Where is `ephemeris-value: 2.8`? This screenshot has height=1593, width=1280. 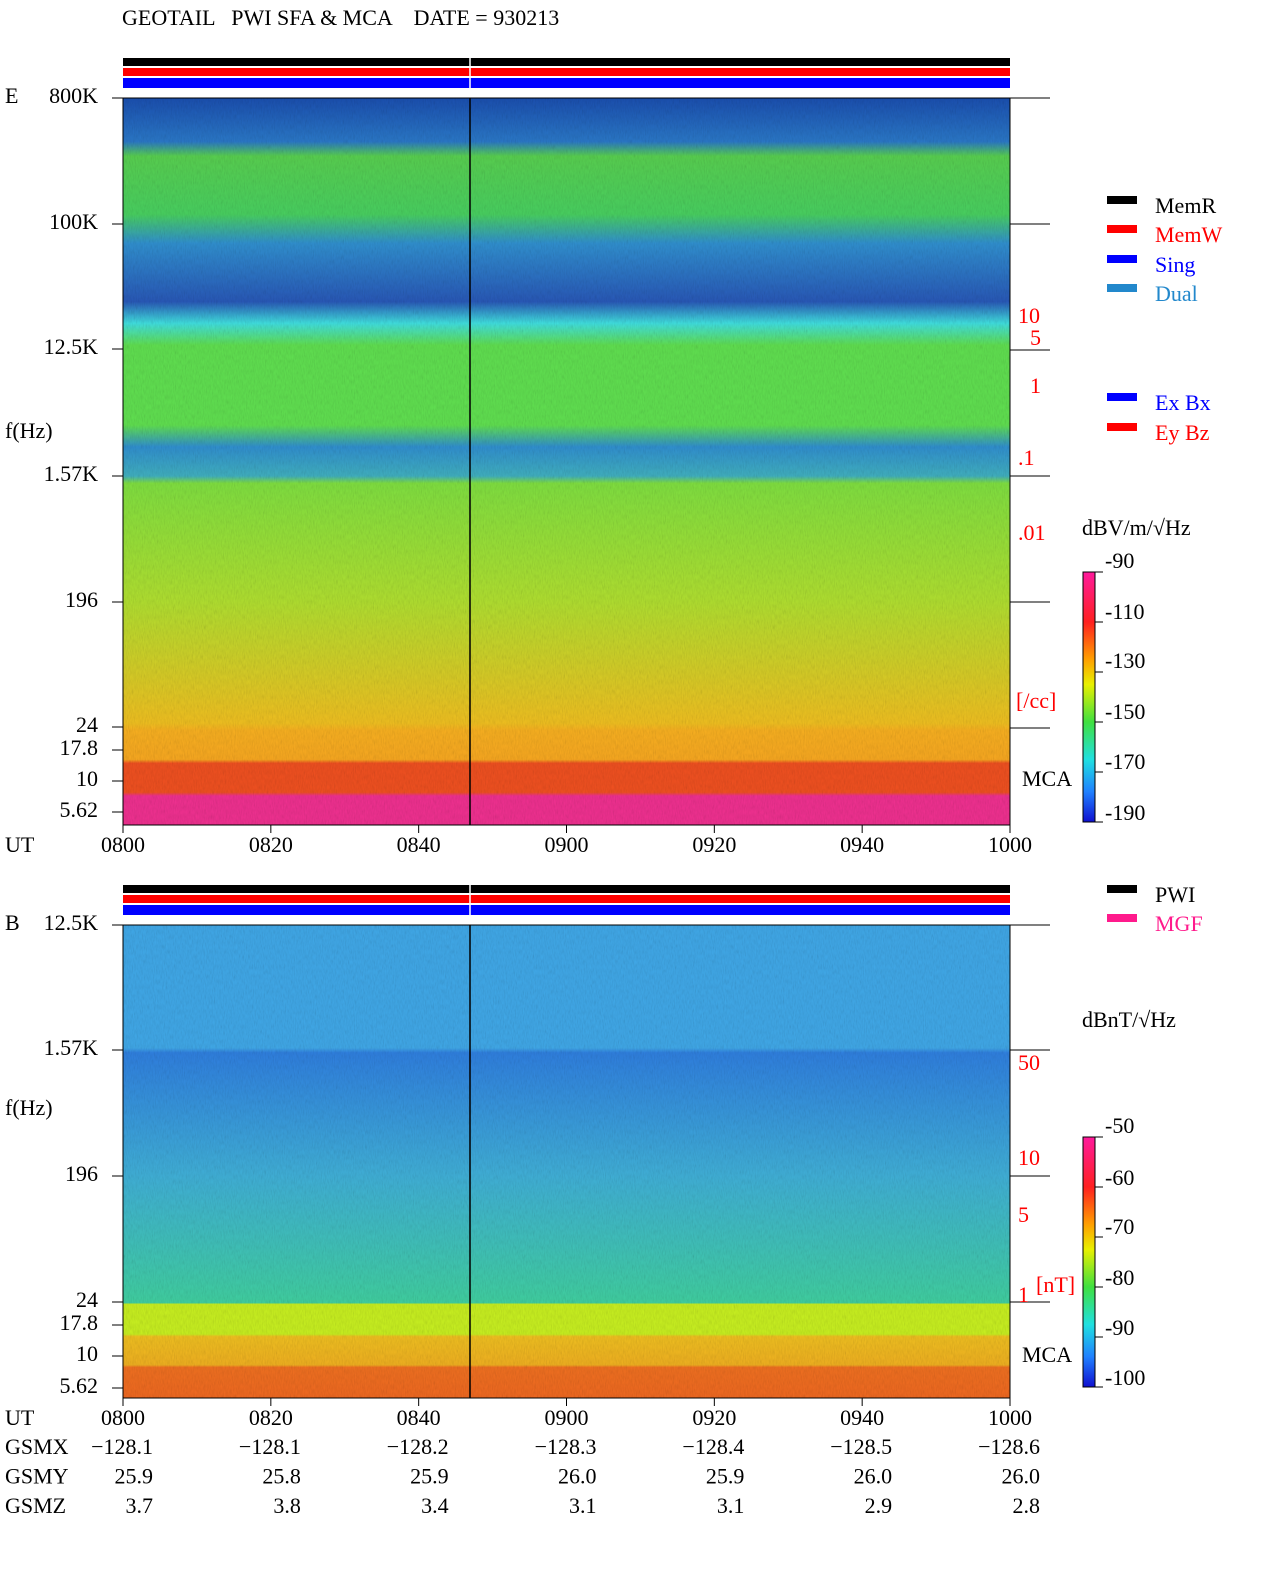
ephemeris-value: 2.8 is located at coordinates (1027, 1505).